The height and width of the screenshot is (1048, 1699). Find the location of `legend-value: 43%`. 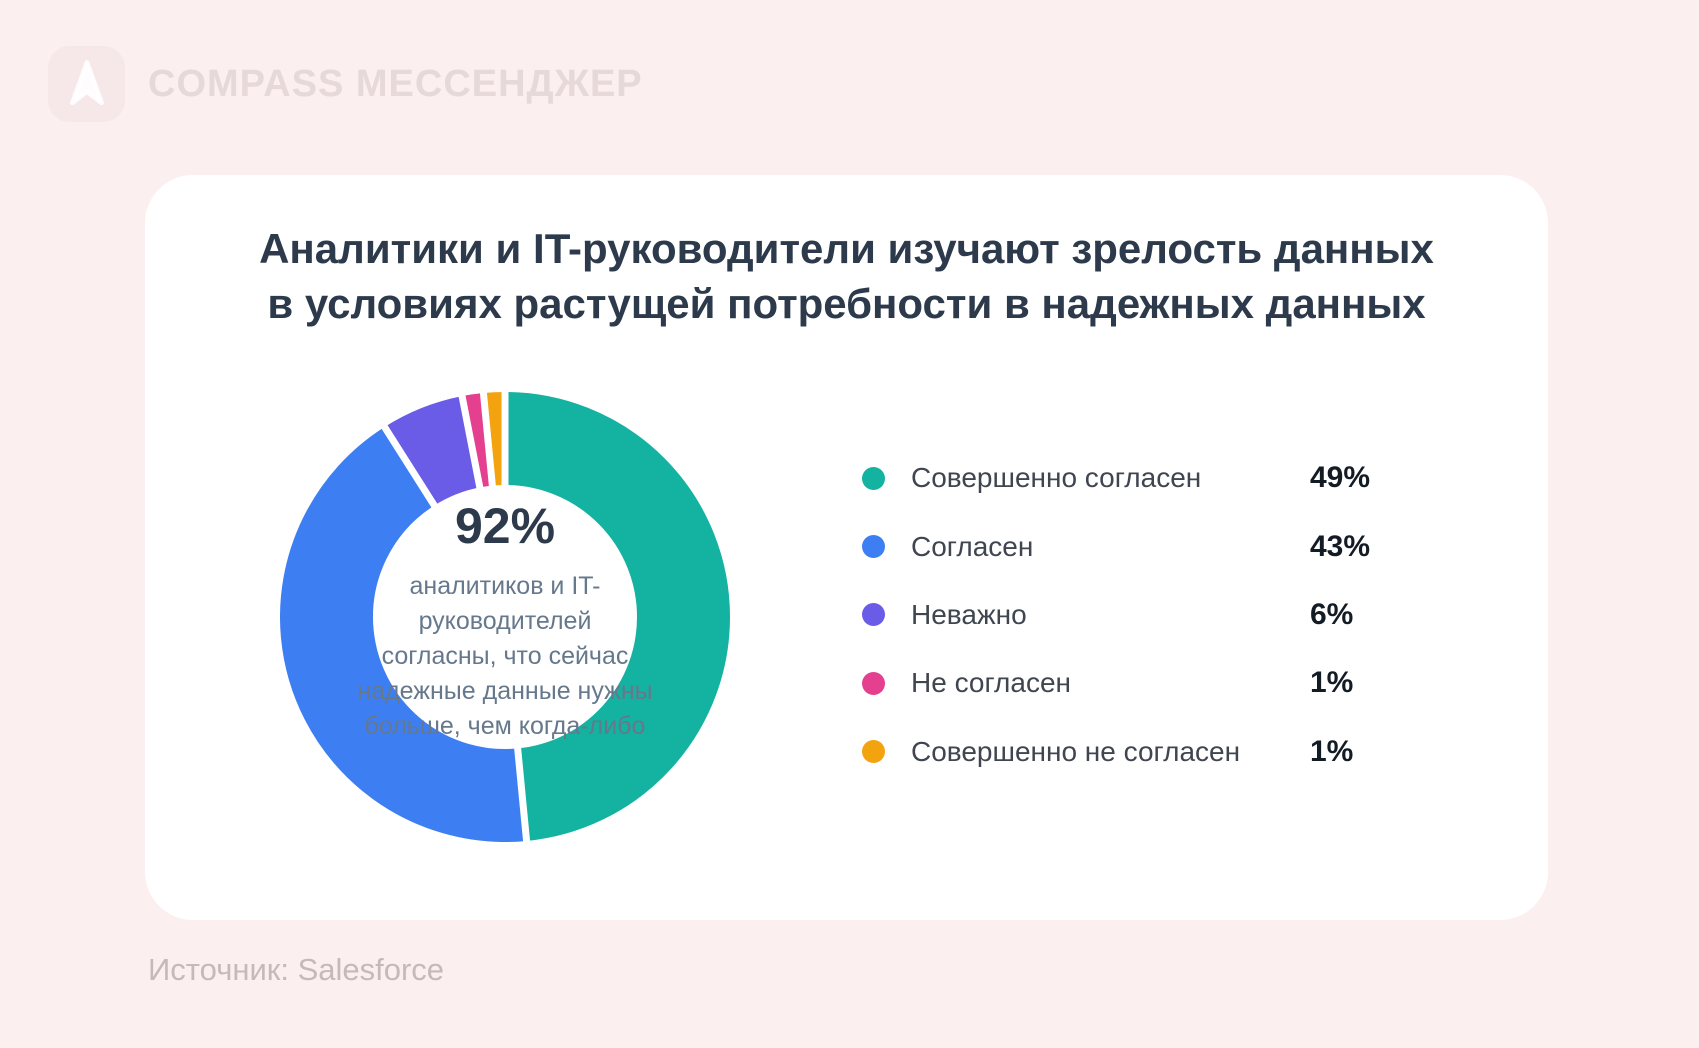

legend-value: 43% is located at coordinates (1340, 546).